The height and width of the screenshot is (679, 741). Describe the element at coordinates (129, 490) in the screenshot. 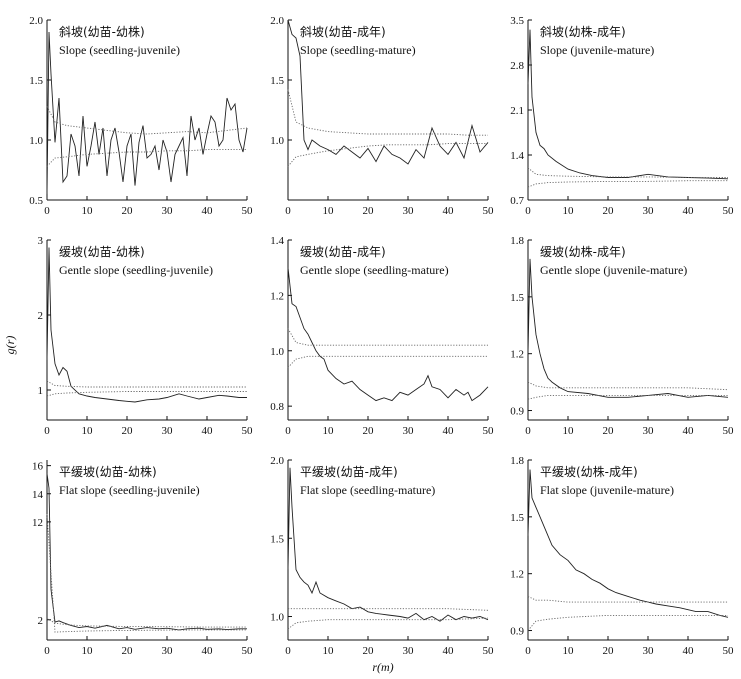

I see `panel-title-en: Flat slope (seedling-juvenile)` at that location.